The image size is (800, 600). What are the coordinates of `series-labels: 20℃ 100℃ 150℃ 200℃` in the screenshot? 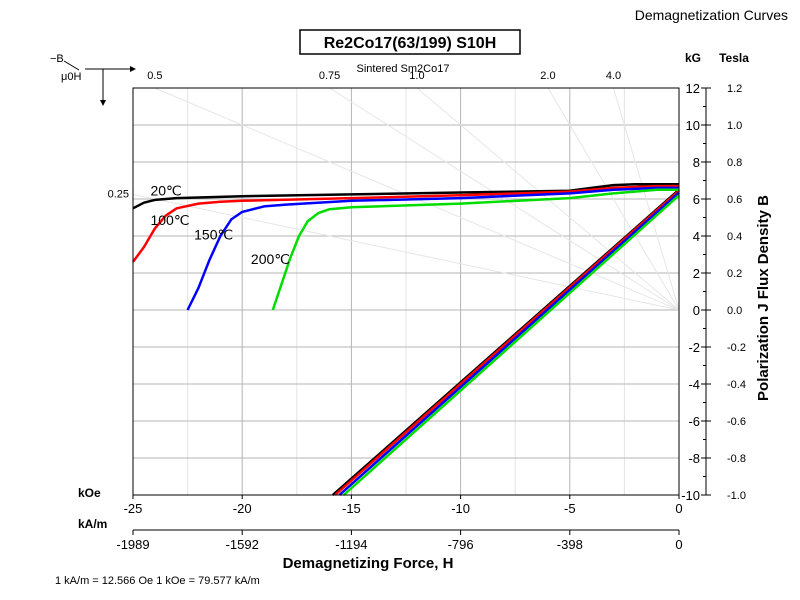 It's located at (220, 224).